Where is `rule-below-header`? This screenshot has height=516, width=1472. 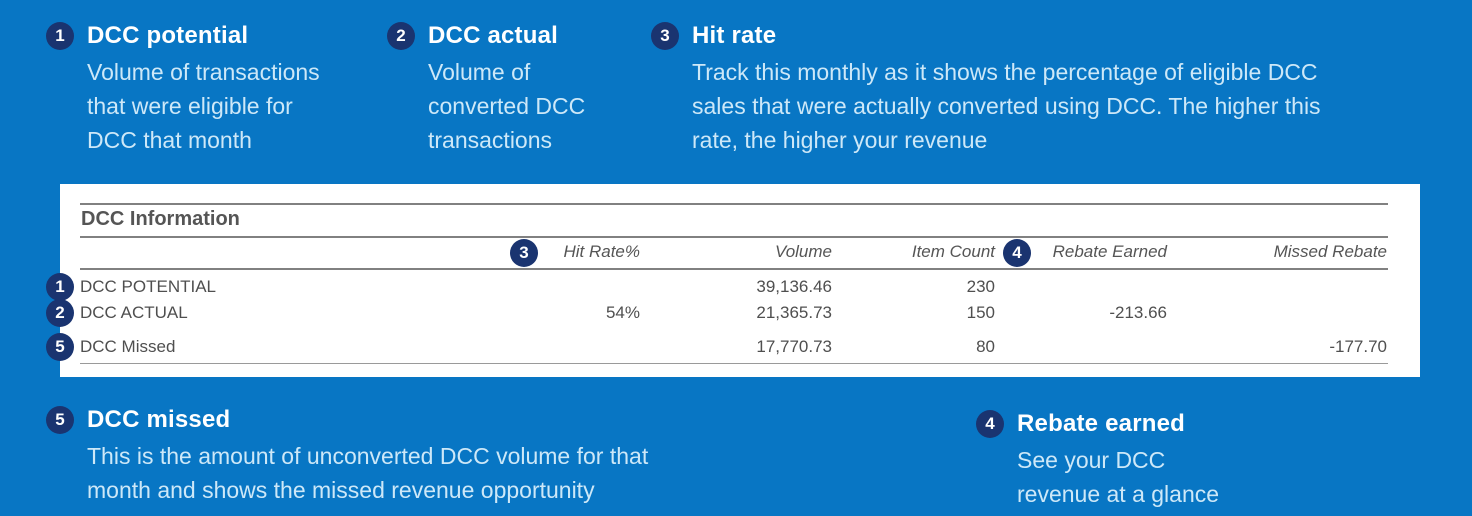 rule-below-header is located at coordinates (734, 269).